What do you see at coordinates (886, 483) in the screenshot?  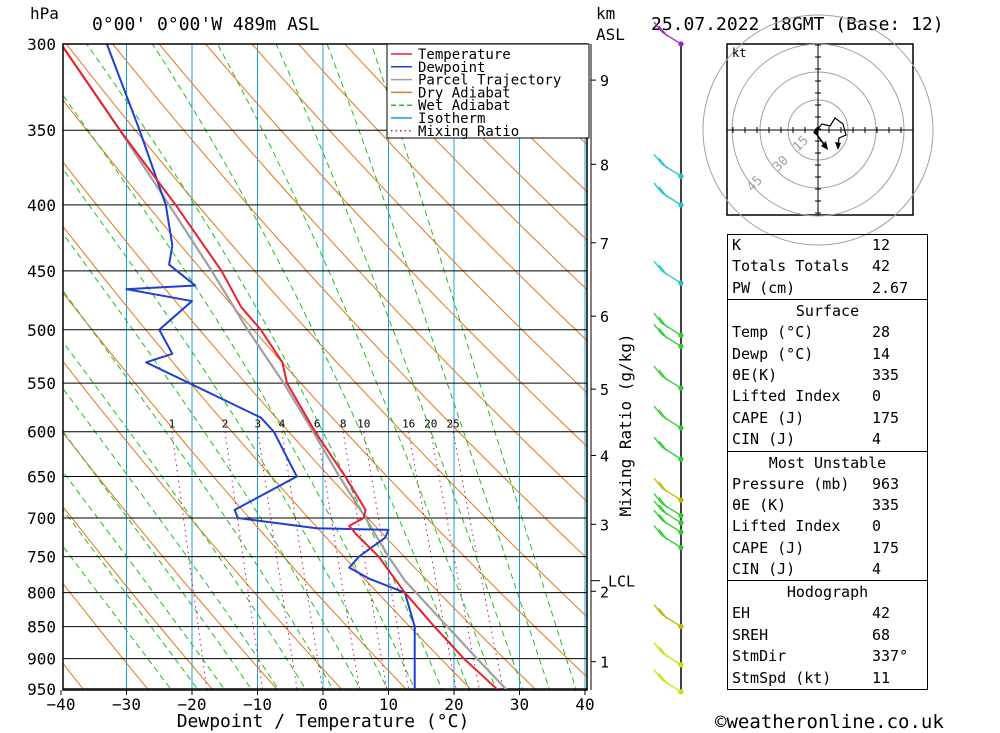 I see `mu-pressure-value: 963` at bounding box center [886, 483].